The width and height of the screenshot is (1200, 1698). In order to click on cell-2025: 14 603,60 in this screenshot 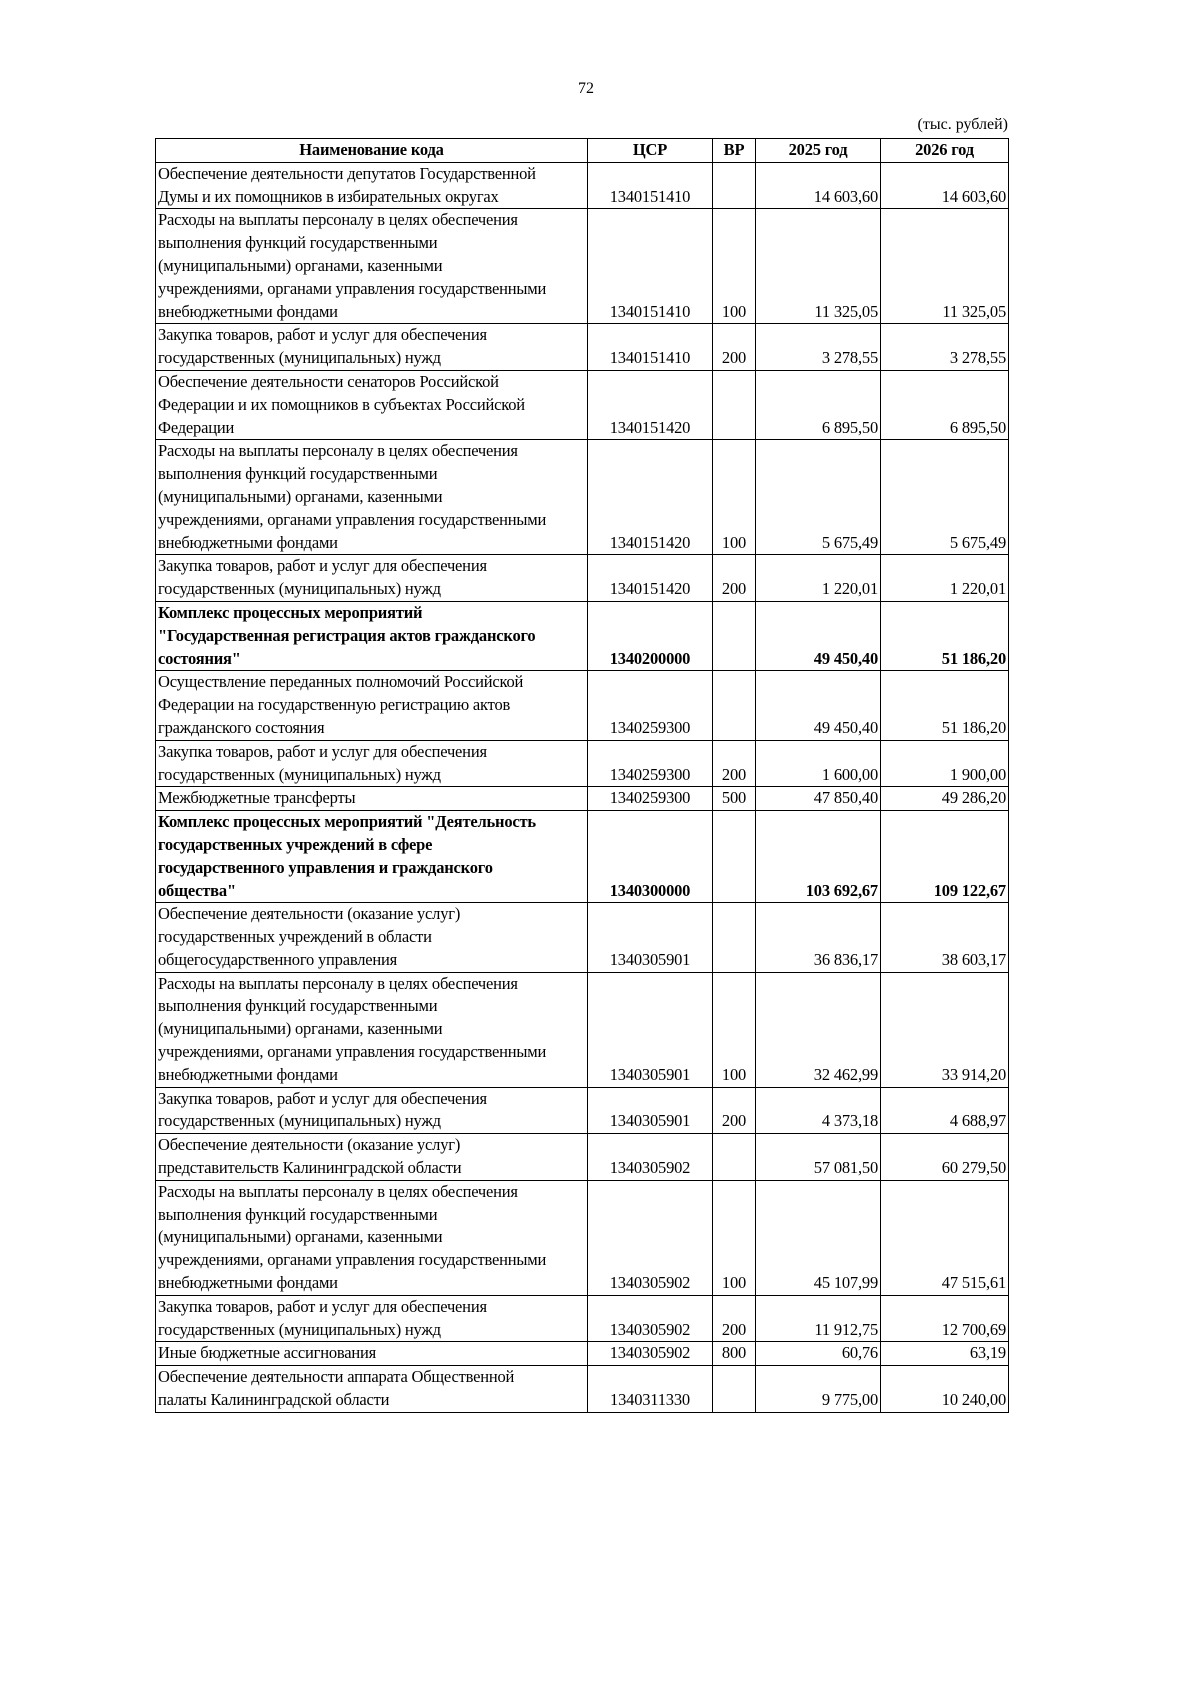, I will do `click(818, 185)`.